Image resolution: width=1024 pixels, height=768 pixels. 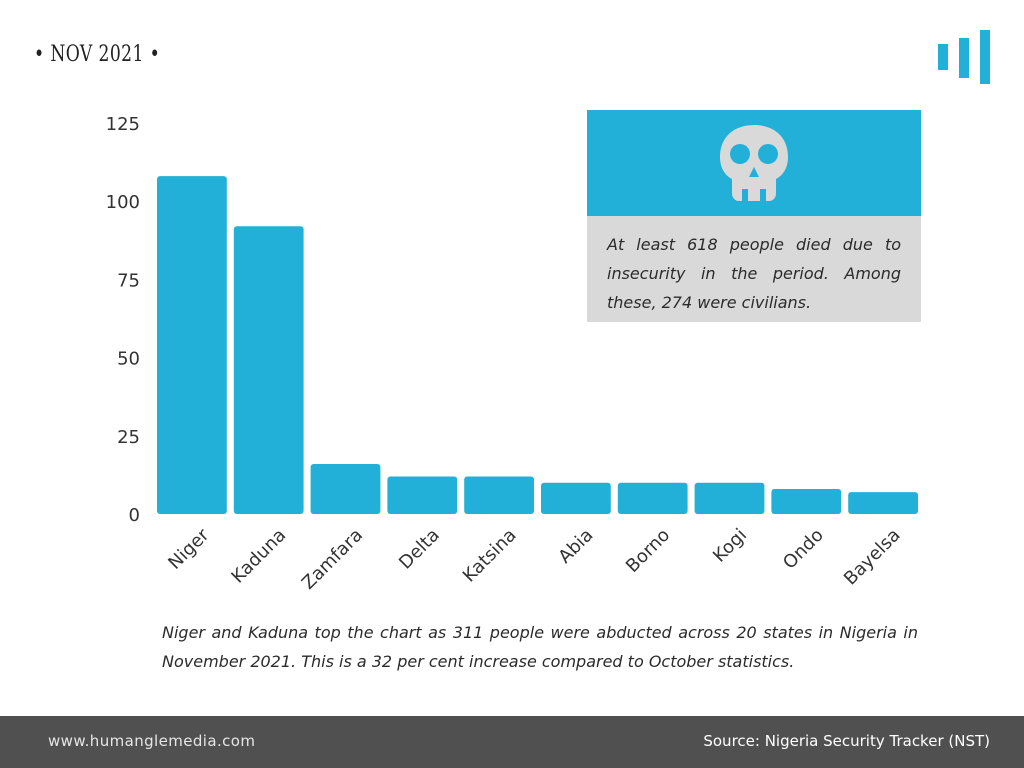 What do you see at coordinates (576, 498) in the screenshot?
I see `bar-abia` at bounding box center [576, 498].